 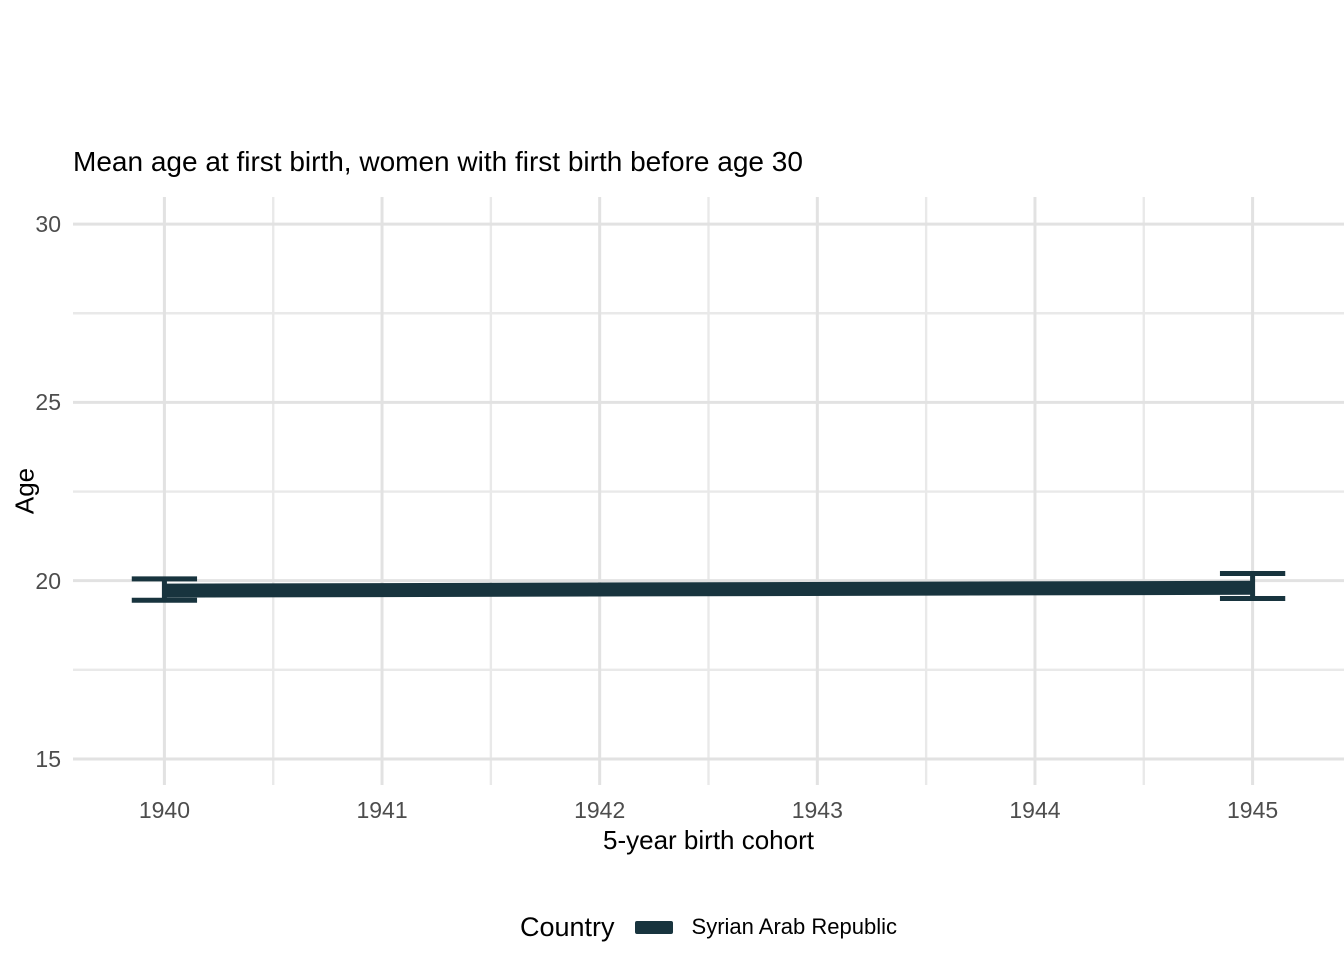 I want to click on y-tick-label: 25, so click(x=48, y=402).